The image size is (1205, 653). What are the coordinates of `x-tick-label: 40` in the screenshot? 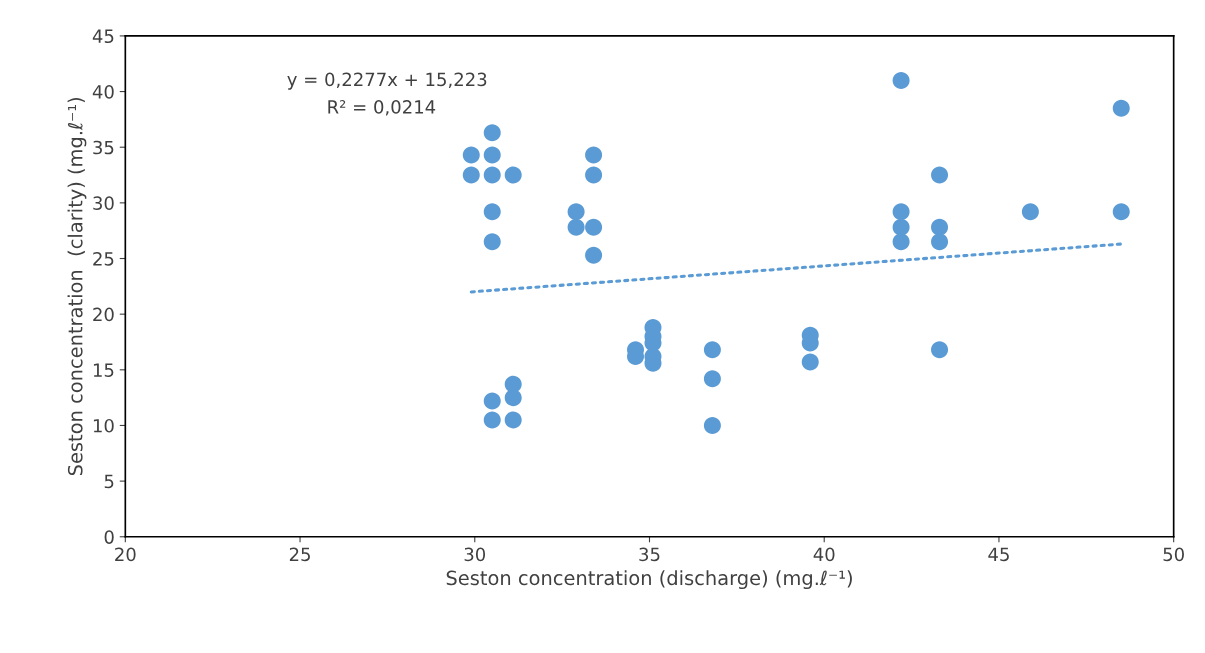 It's located at (824, 554).